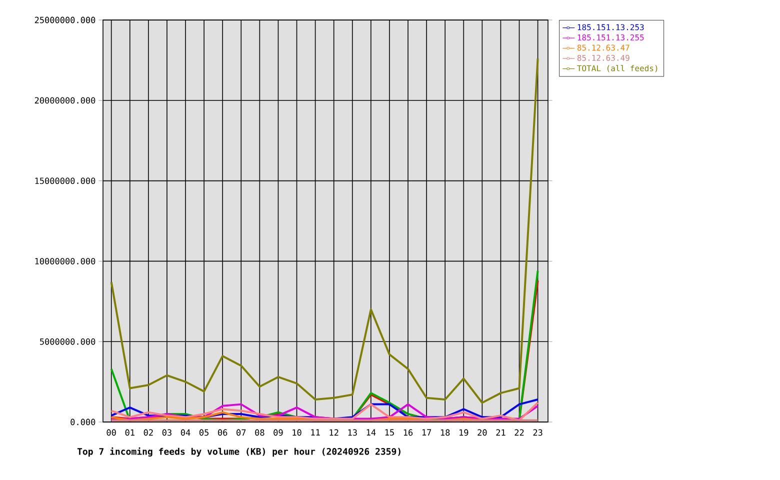 Image resolution: width=780 pixels, height=480 pixels. Describe the element at coordinates (297, 432) in the screenshot. I see `x-tick-label: 10` at that location.